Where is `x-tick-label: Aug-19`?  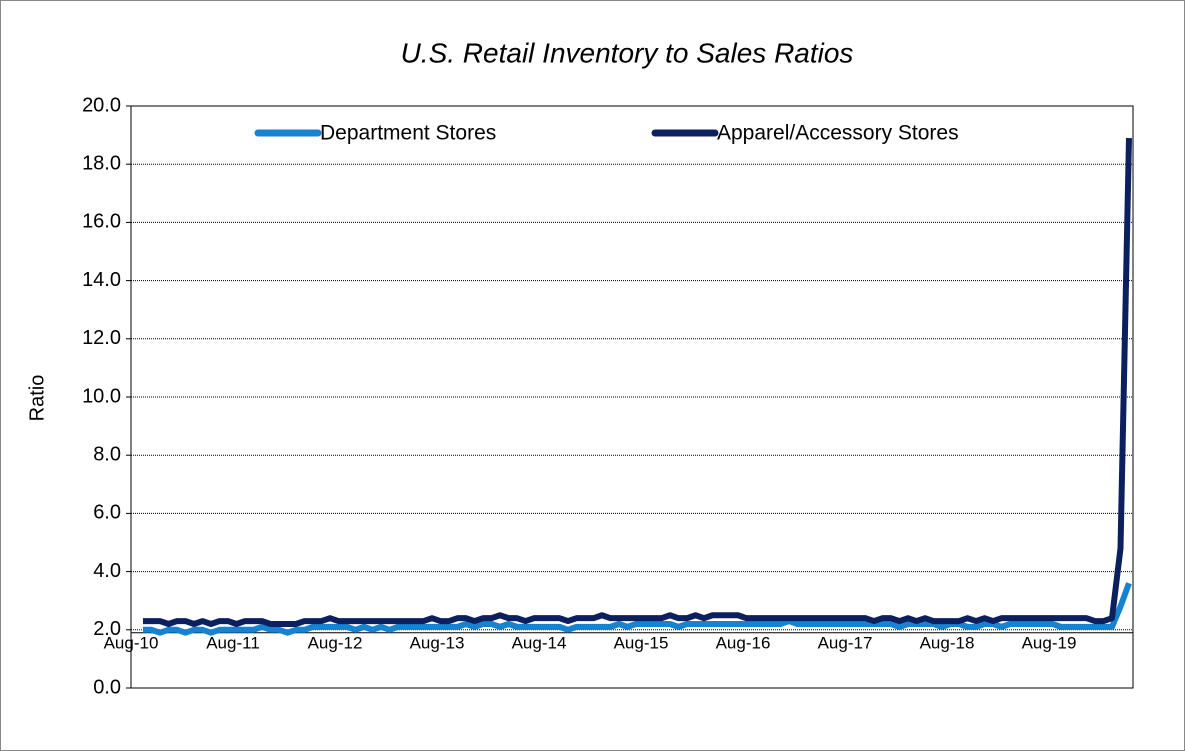
x-tick-label: Aug-19 is located at coordinates (1049, 642).